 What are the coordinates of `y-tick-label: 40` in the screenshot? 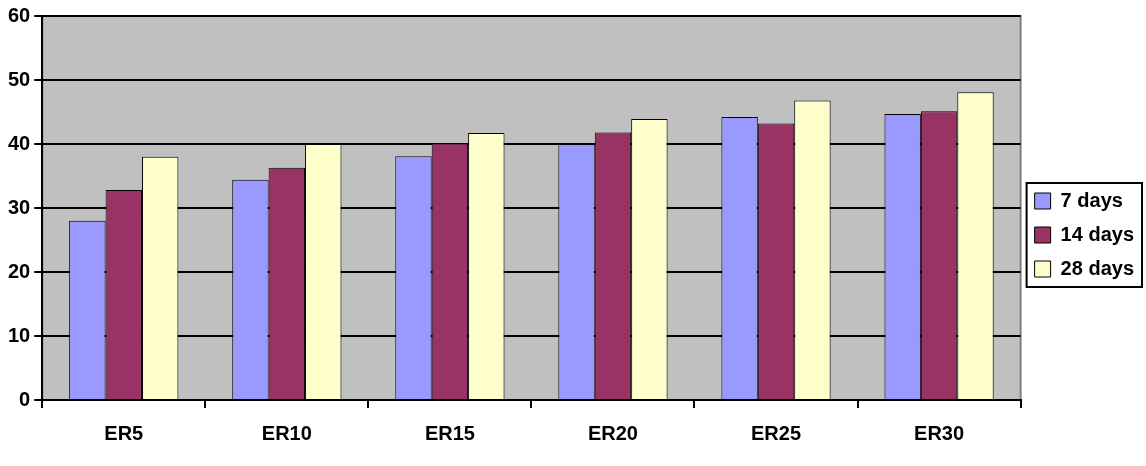 It's located at (19, 142).